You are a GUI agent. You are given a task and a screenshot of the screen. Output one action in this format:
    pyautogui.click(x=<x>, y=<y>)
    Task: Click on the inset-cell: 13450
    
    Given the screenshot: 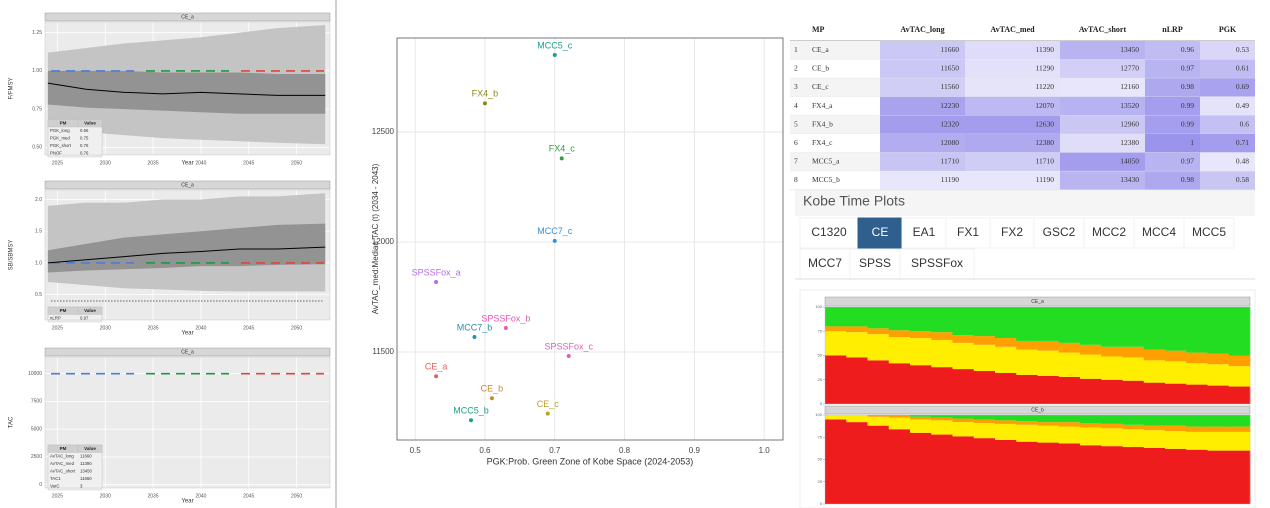 What is the action you would take?
    pyautogui.click(x=86, y=470)
    